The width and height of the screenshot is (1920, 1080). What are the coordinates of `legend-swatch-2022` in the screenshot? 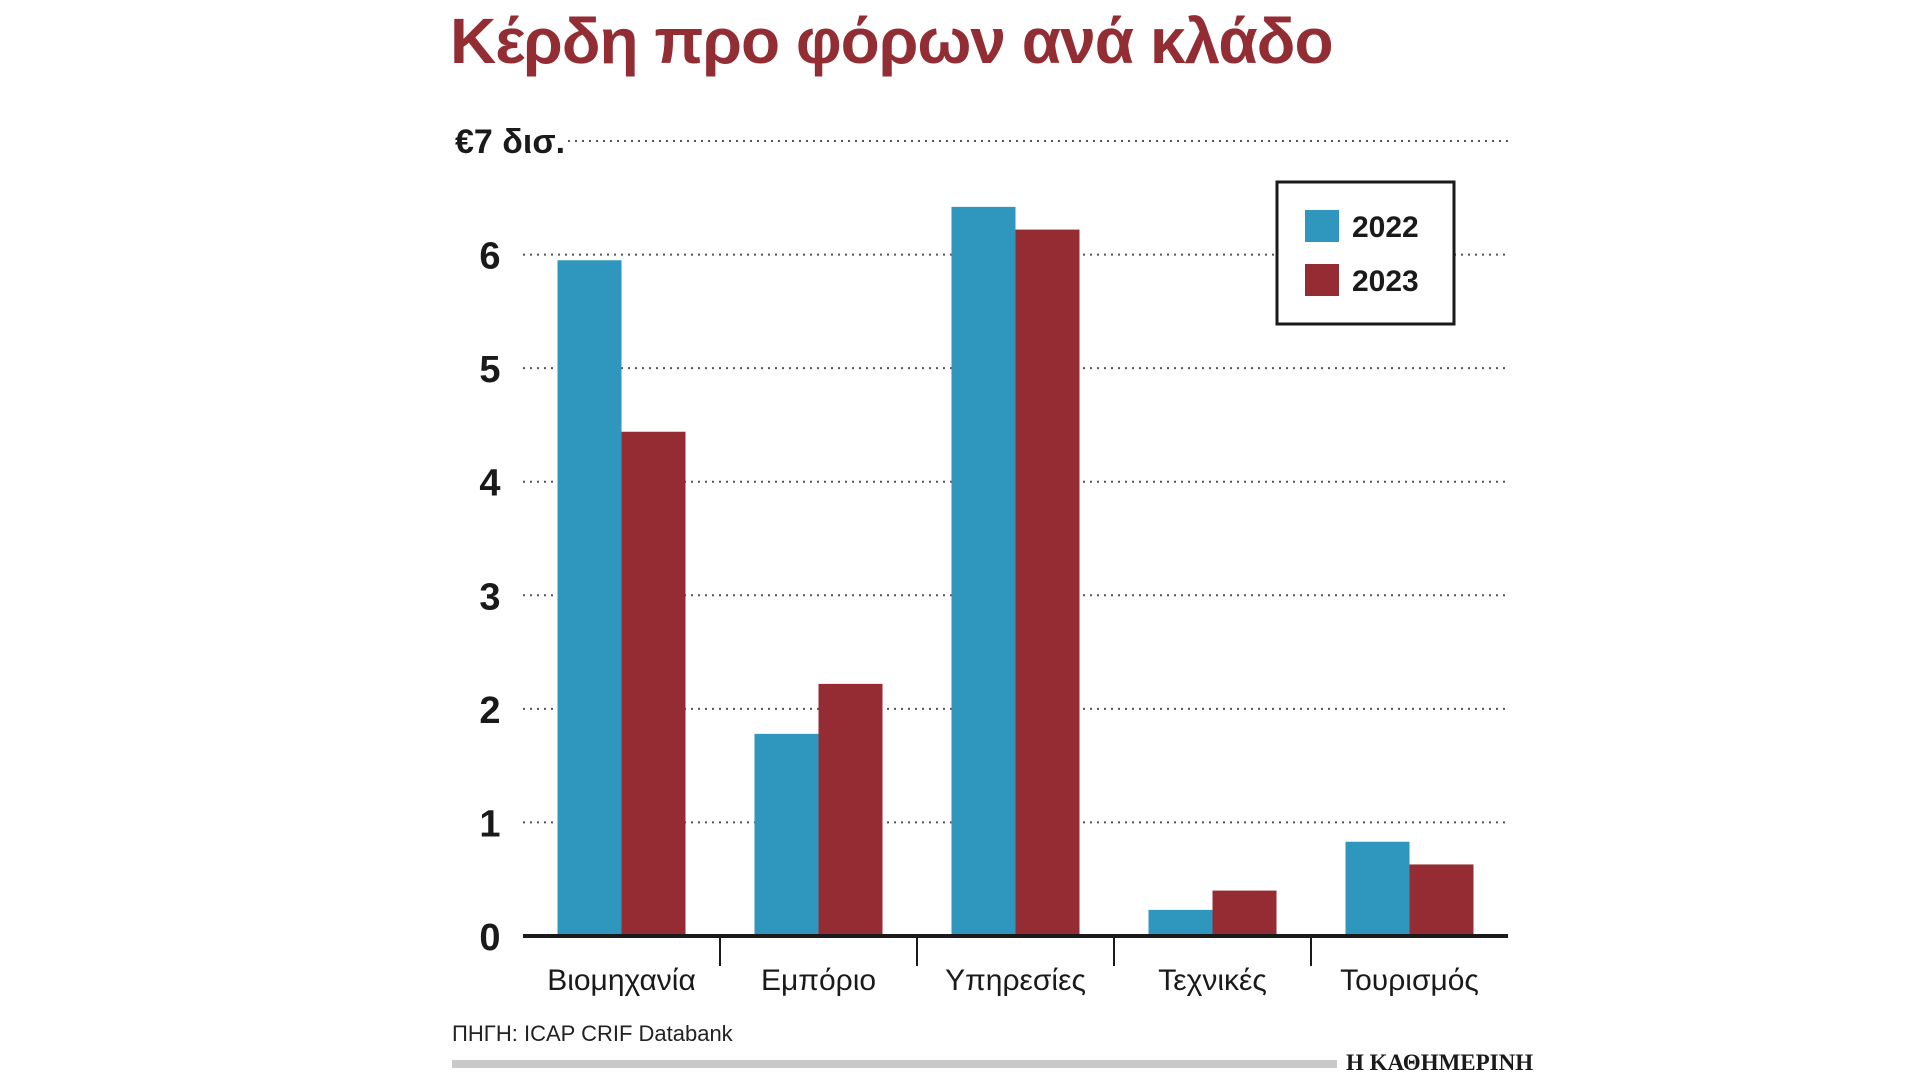 It's located at (1322, 226).